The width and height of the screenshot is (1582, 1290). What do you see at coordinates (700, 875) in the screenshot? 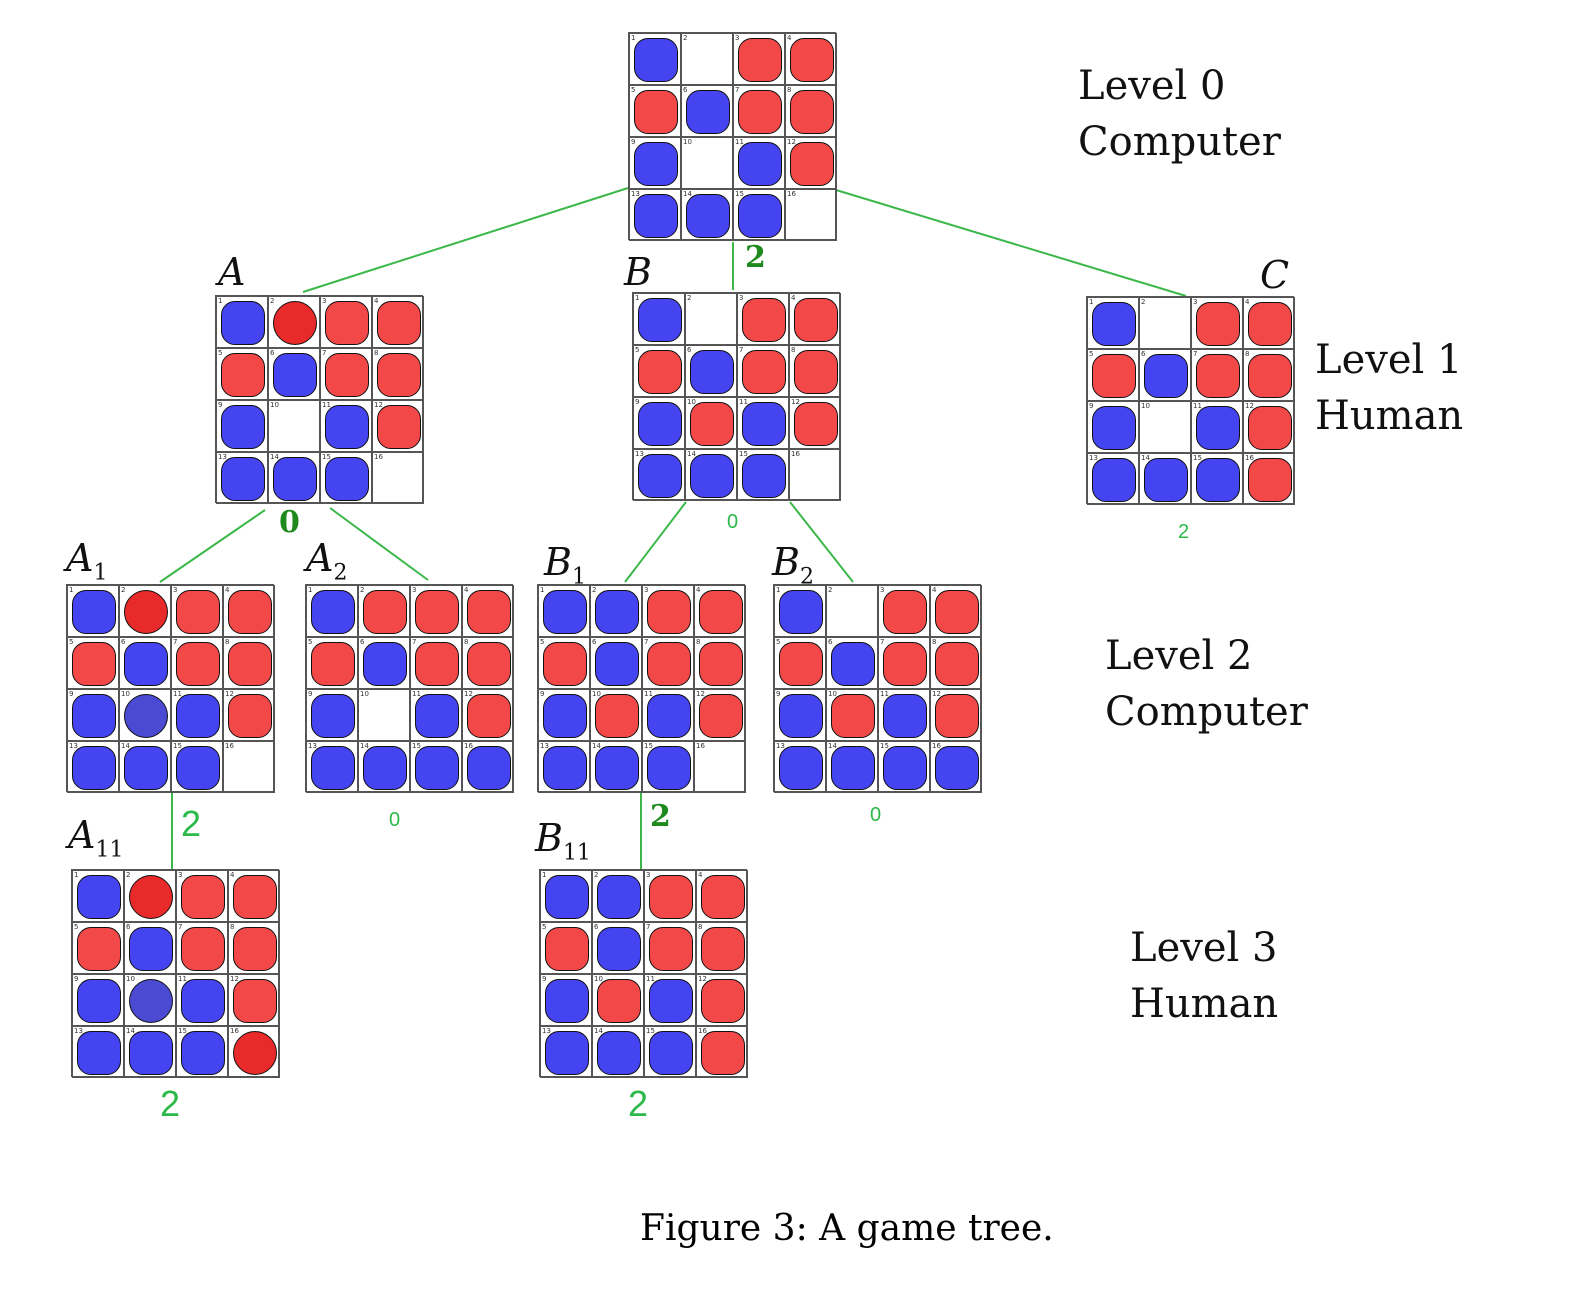
I see `cell-number: 4` at bounding box center [700, 875].